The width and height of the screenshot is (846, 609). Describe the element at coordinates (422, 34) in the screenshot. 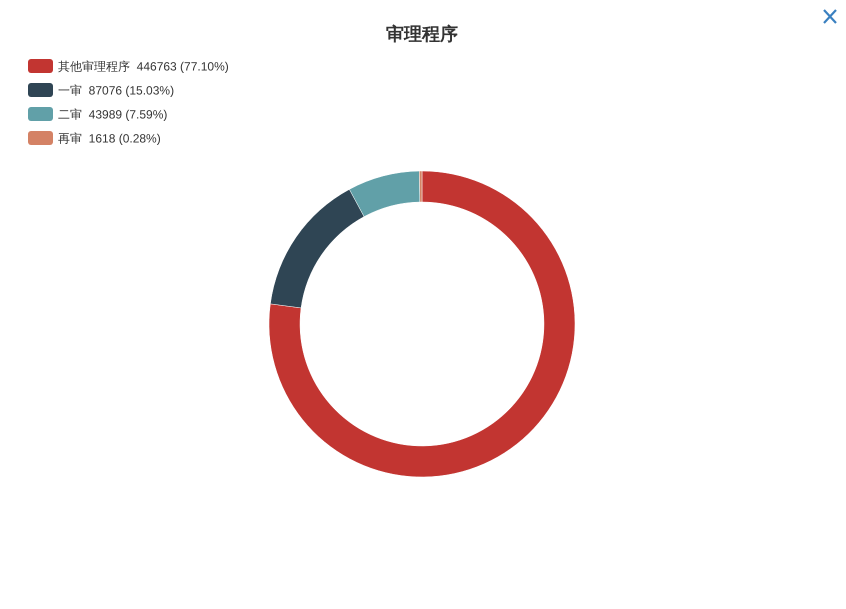

I see `title: 审理程序` at that location.